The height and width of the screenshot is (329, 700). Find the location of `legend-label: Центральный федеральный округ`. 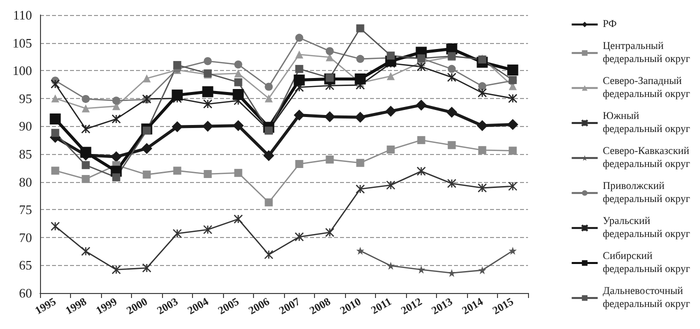

legend-label: Центральный федеральный округ is located at coordinates (646, 53).